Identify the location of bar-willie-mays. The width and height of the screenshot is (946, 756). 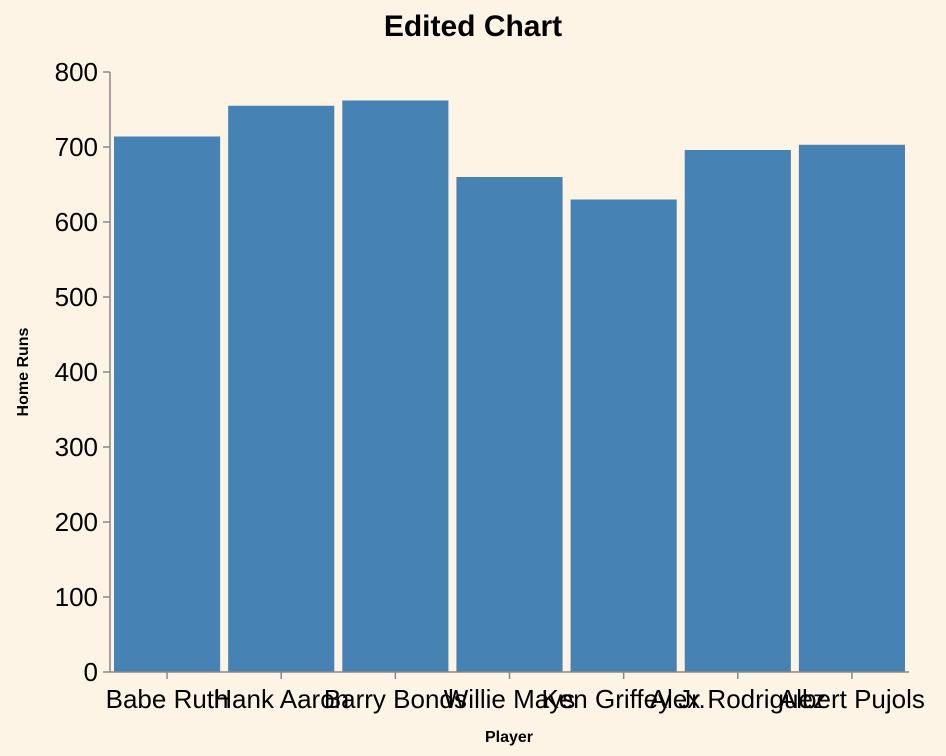
(509, 424).